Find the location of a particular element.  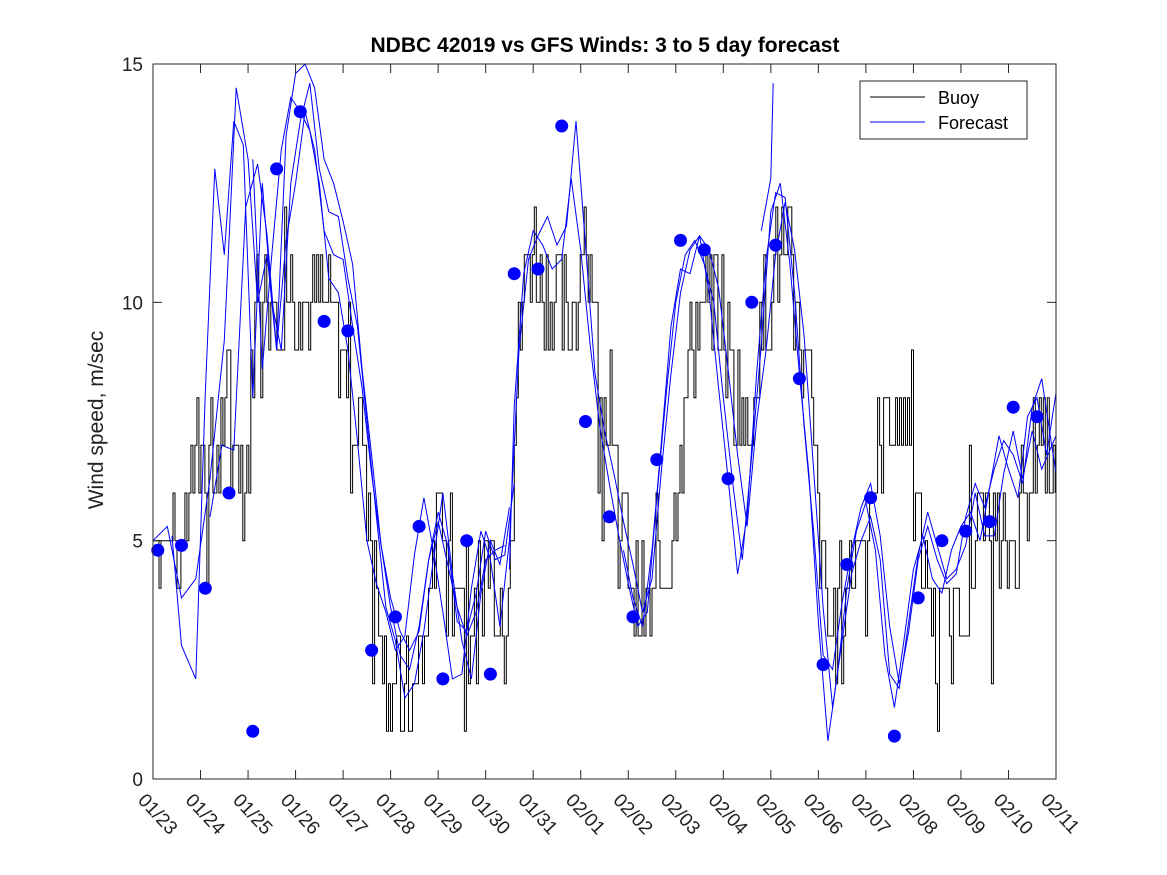

y-tick-label: 0 is located at coordinates (137, 780).